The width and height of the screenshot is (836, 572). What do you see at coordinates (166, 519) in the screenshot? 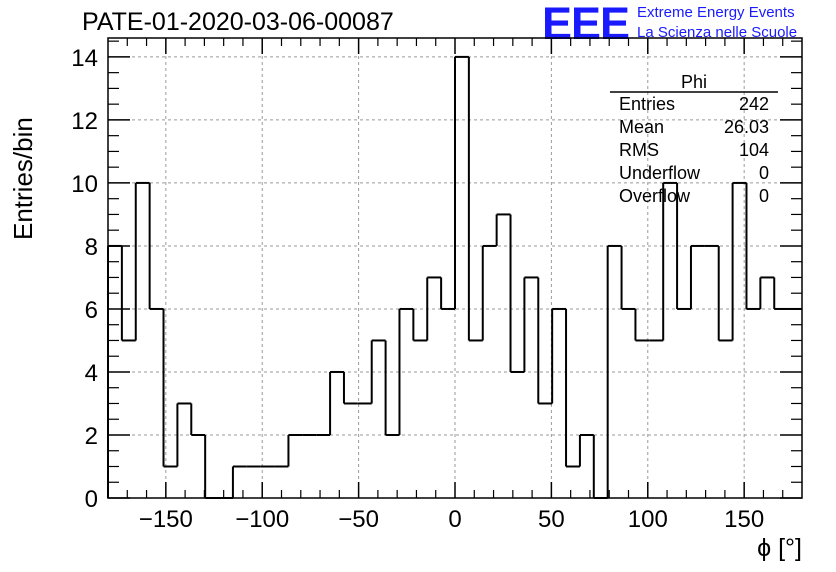
I see `x-tick-label: −150` at bounding box center [166, 519].